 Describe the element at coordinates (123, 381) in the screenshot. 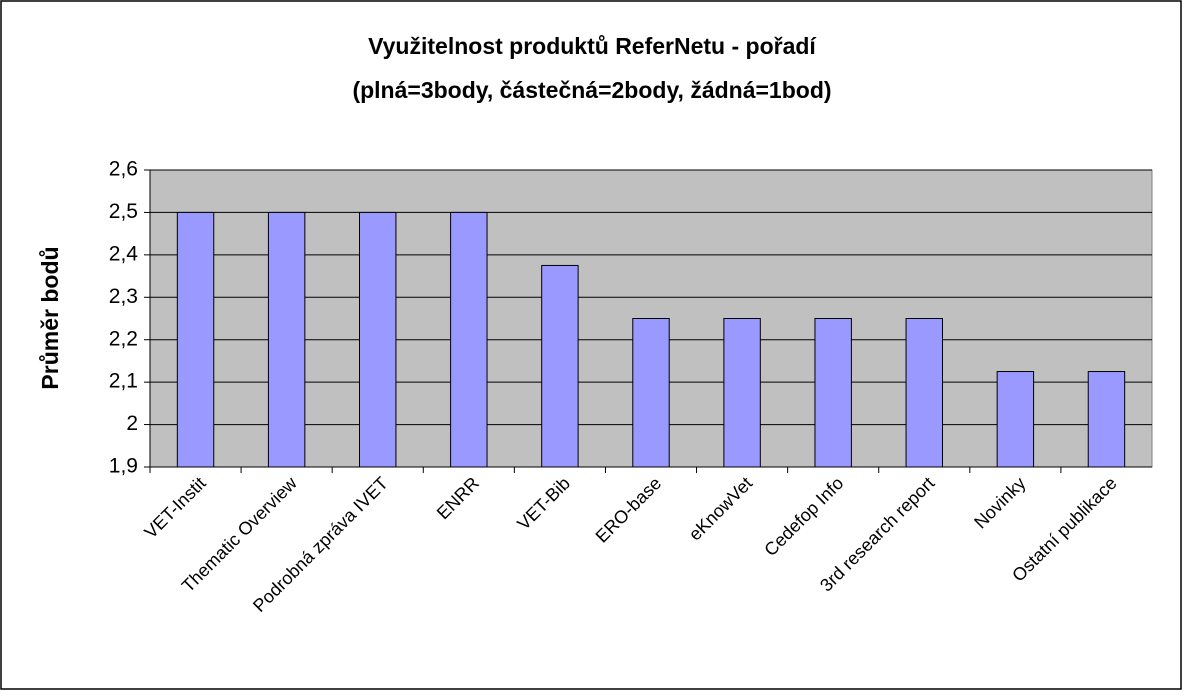

I see `y-tick-label: 2,1` at that location.